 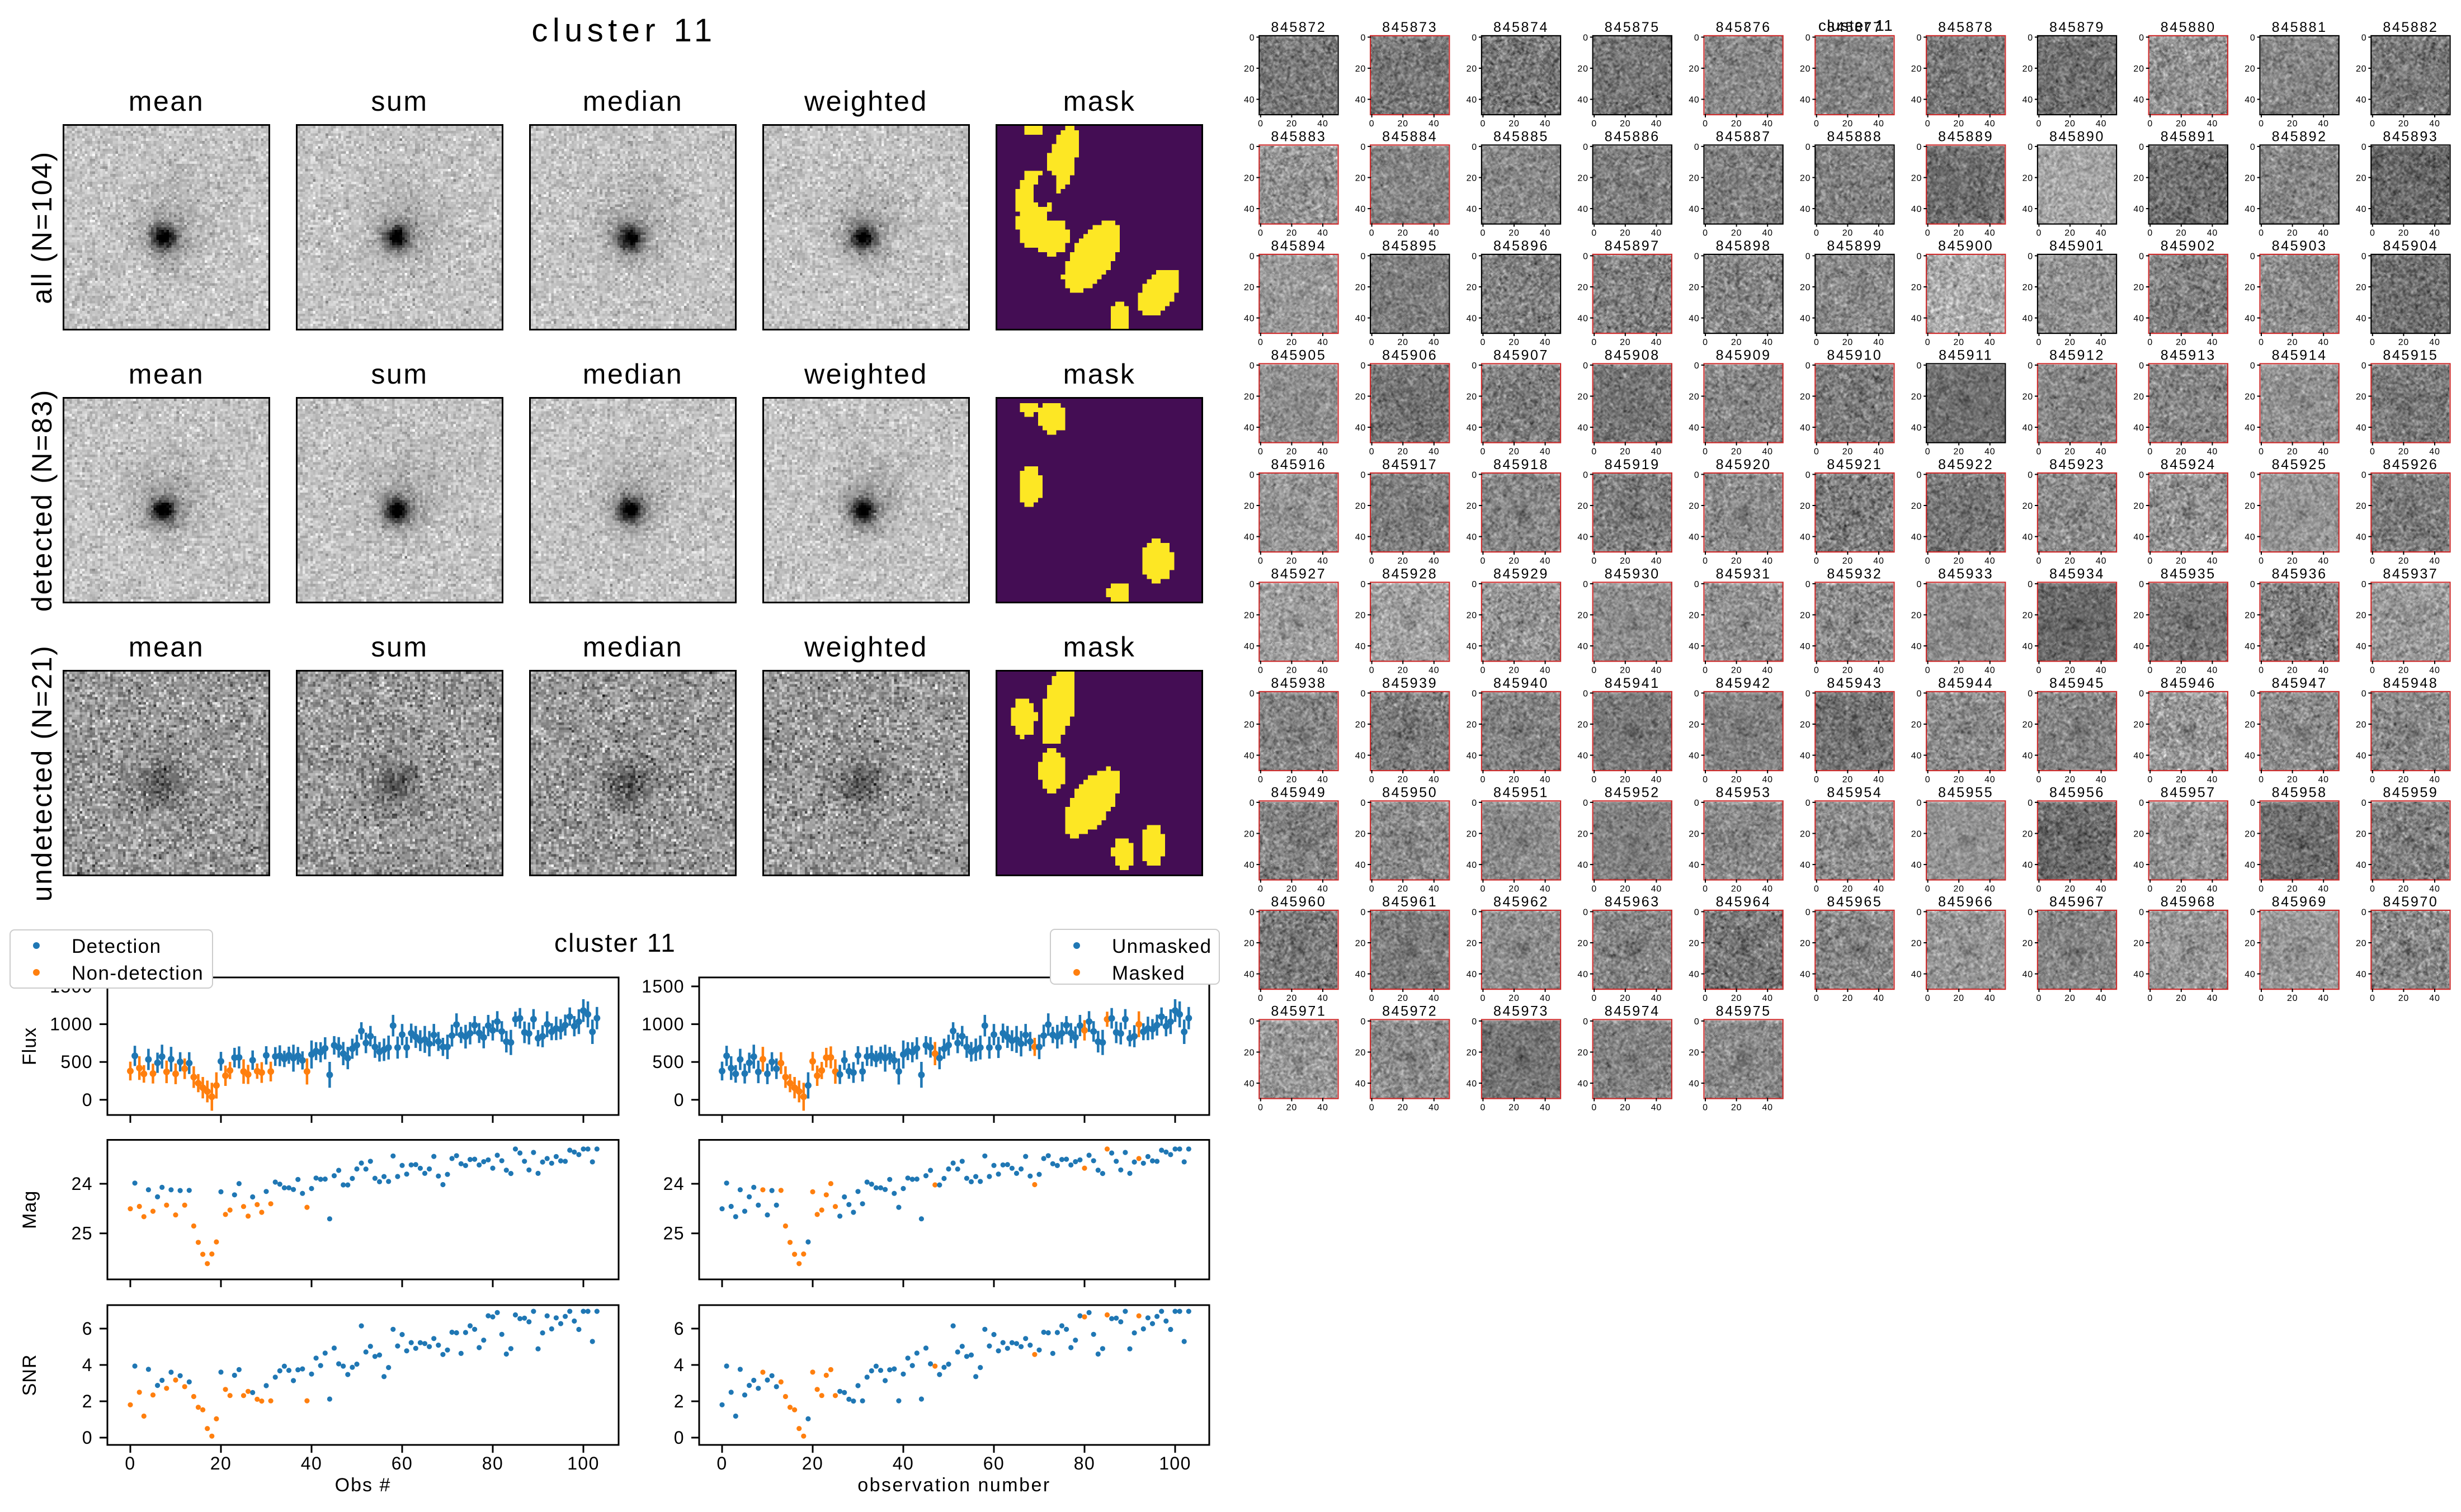 What do you see at coordinates (1521, 137) in the screenshot?
I see `svg-text: 845885` at bounding box center [1521, 137].